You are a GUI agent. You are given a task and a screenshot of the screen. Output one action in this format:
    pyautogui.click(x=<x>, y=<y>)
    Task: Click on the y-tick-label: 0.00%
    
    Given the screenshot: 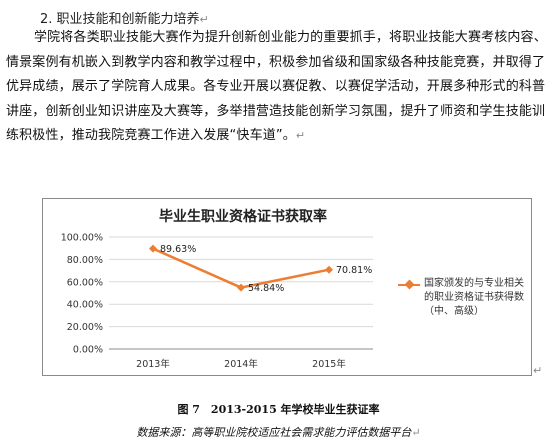 What is the action you would take?
    pyautogui.click(x=88, y=350)
    